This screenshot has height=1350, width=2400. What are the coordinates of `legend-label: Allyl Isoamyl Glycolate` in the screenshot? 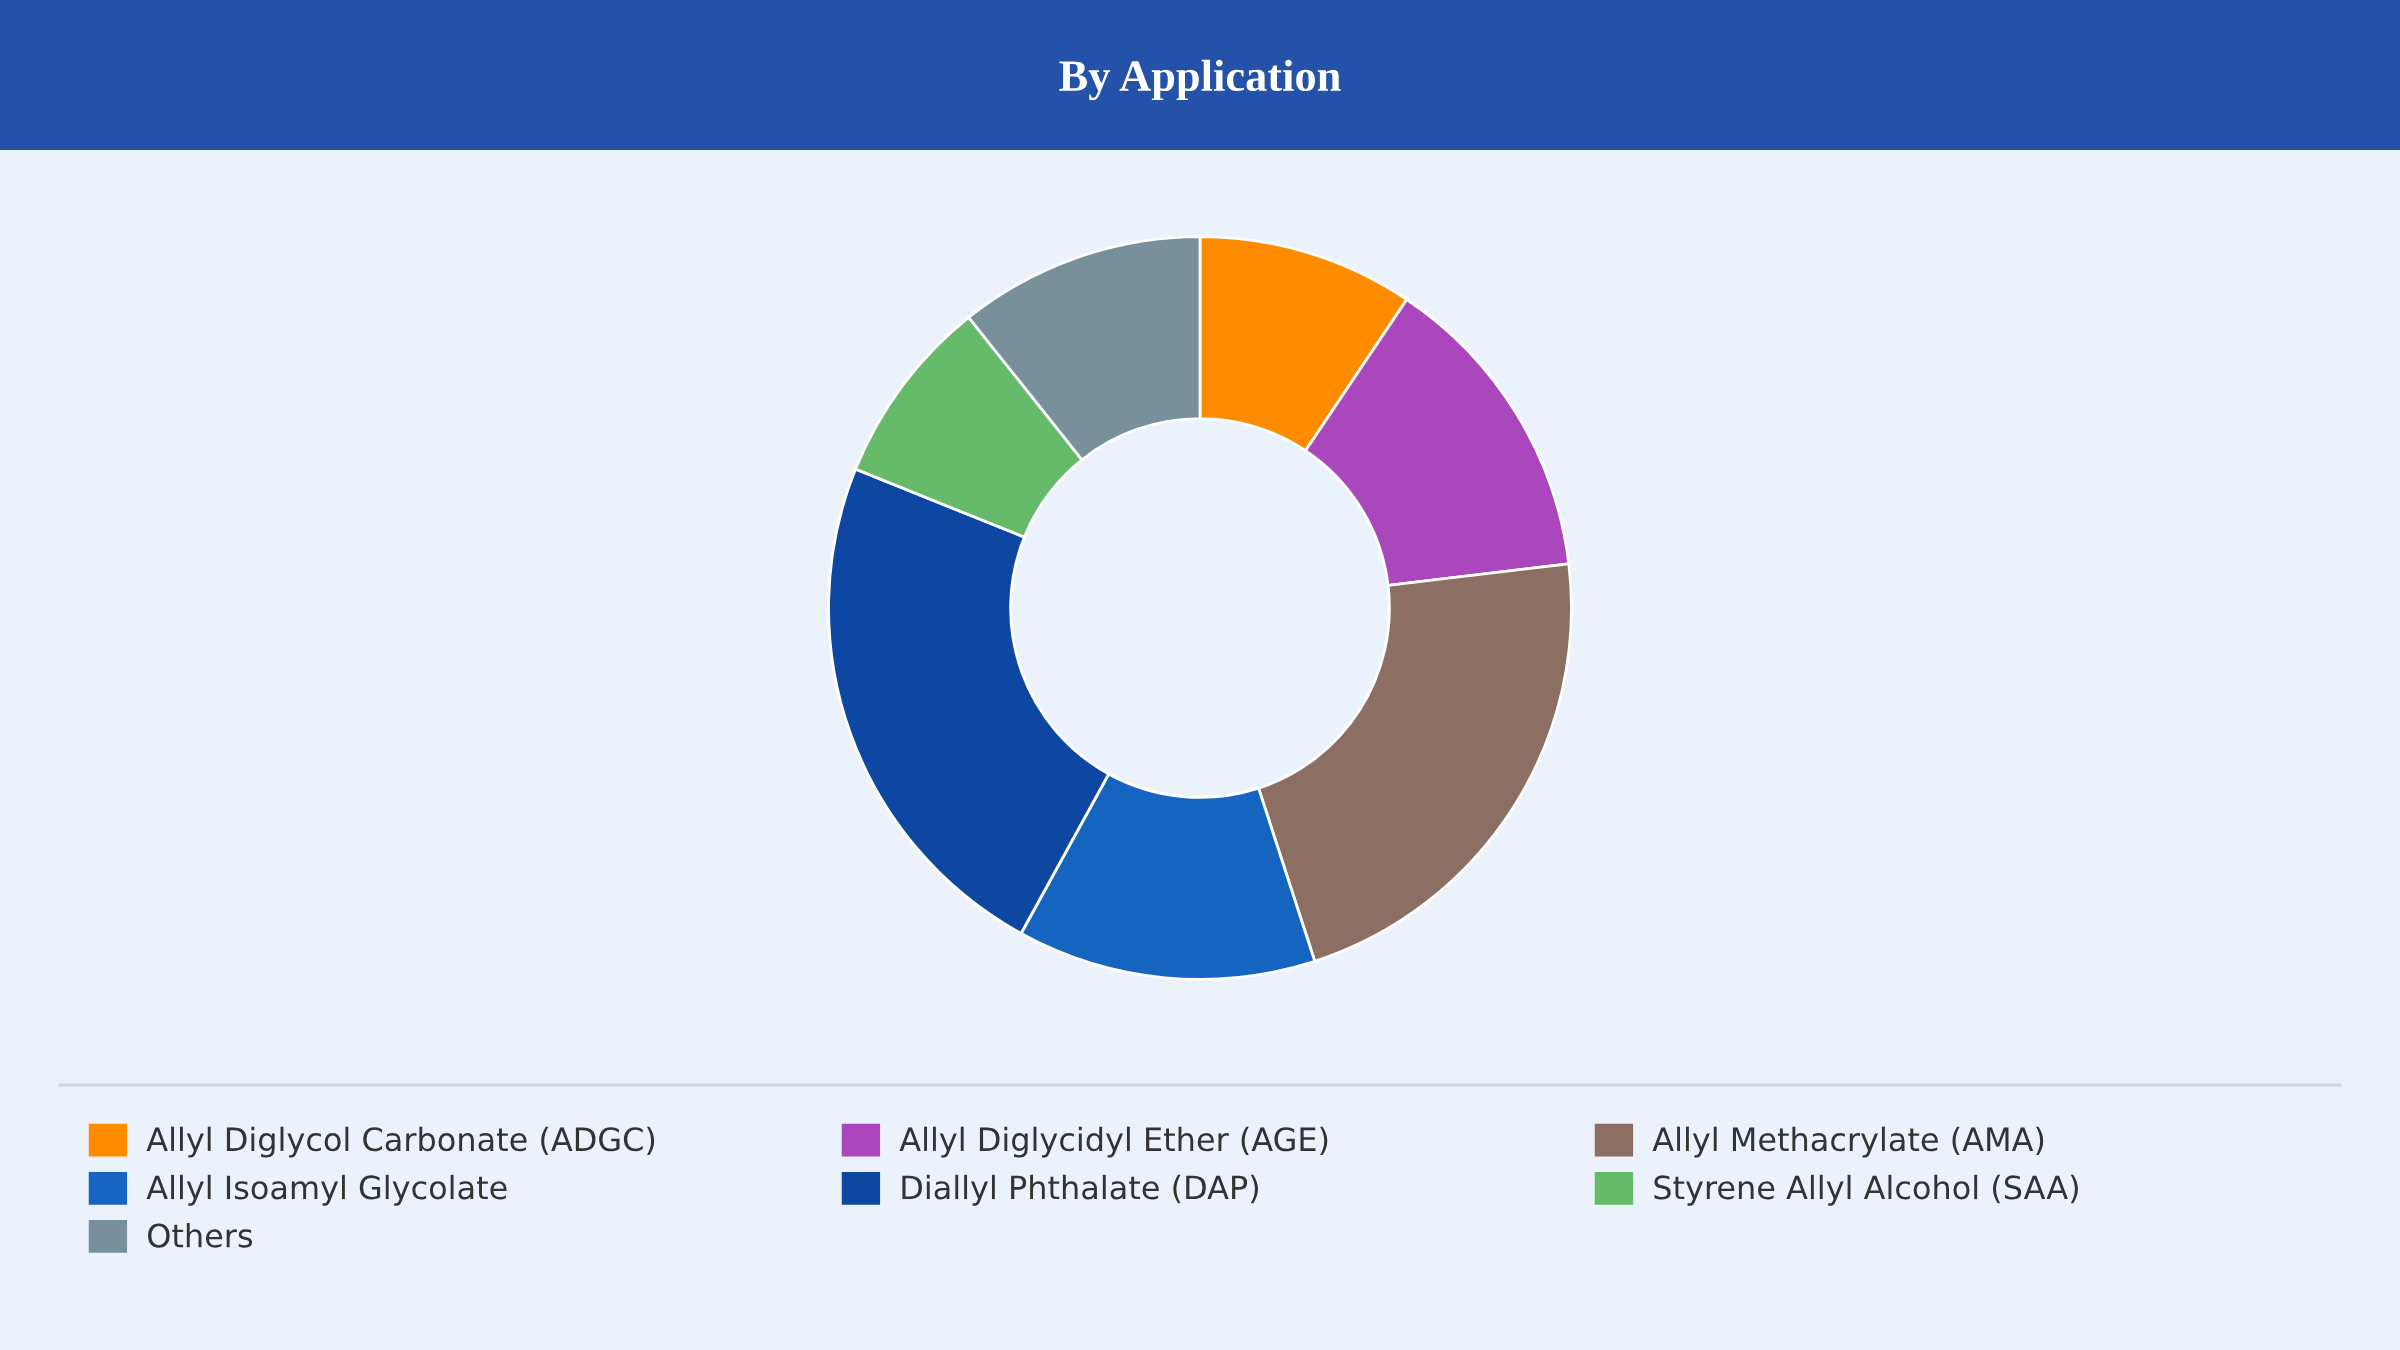 It's located at (326, 1190).